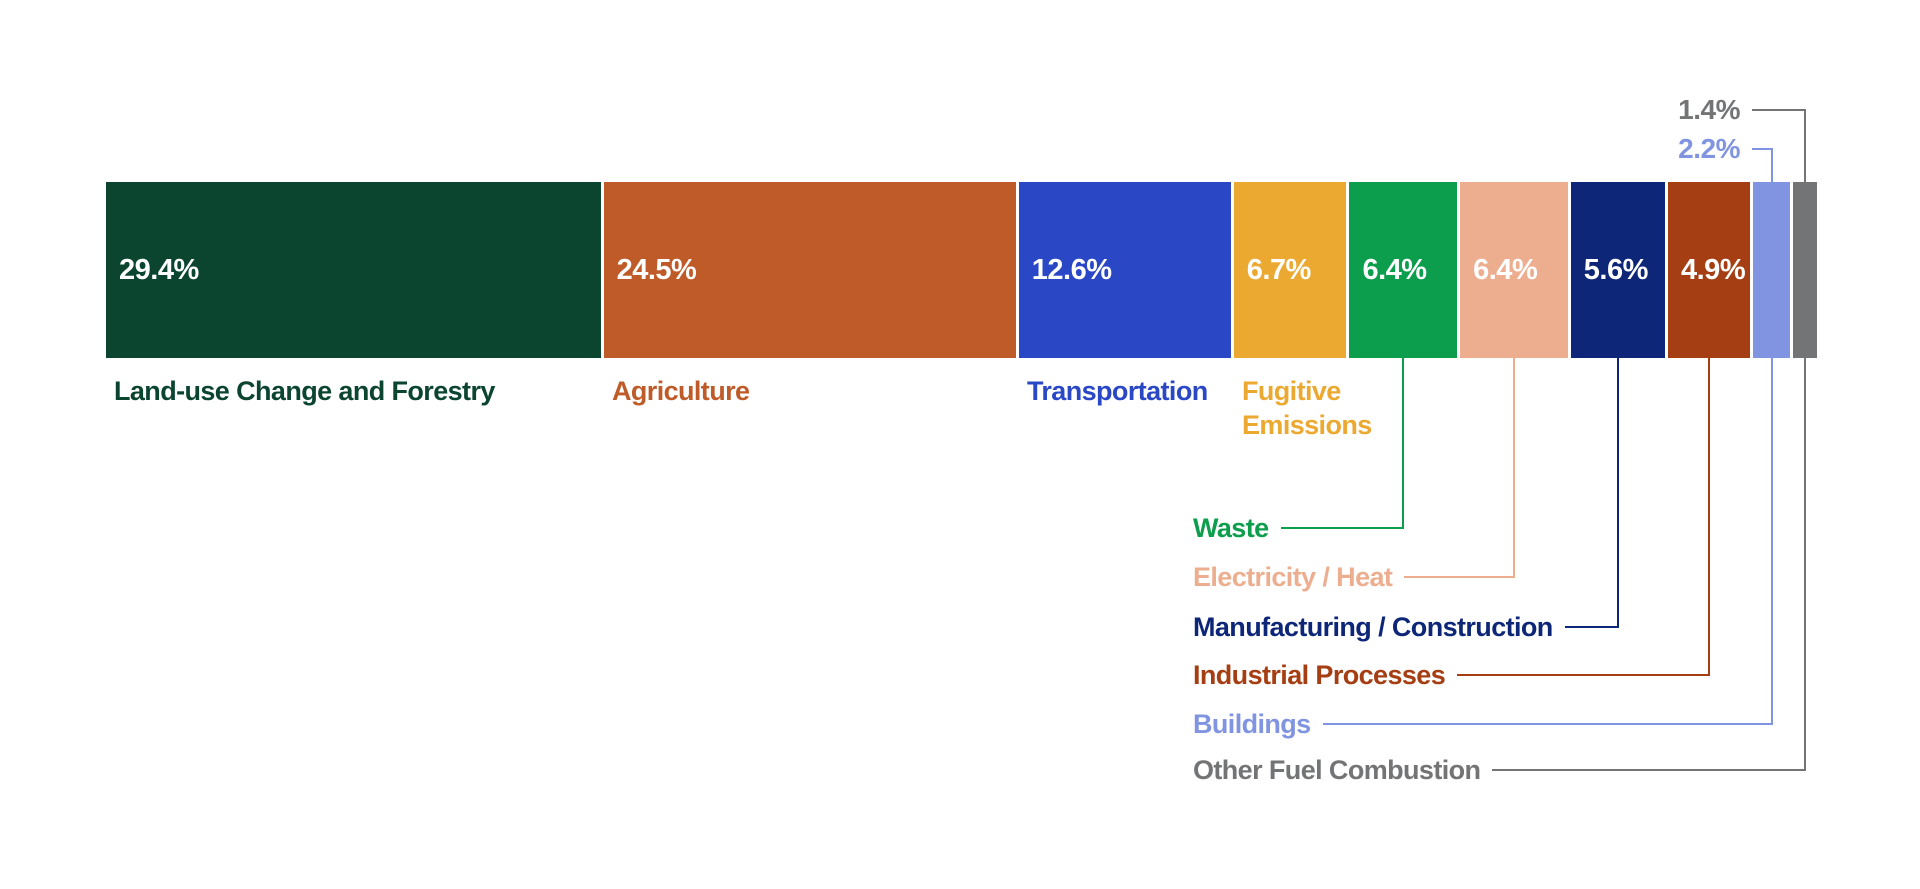 This screenshot has width=1920, height=889. I want to click on callout-label-other-fuel-combustion: Other Fuel Combustion, so click(1337, 769).